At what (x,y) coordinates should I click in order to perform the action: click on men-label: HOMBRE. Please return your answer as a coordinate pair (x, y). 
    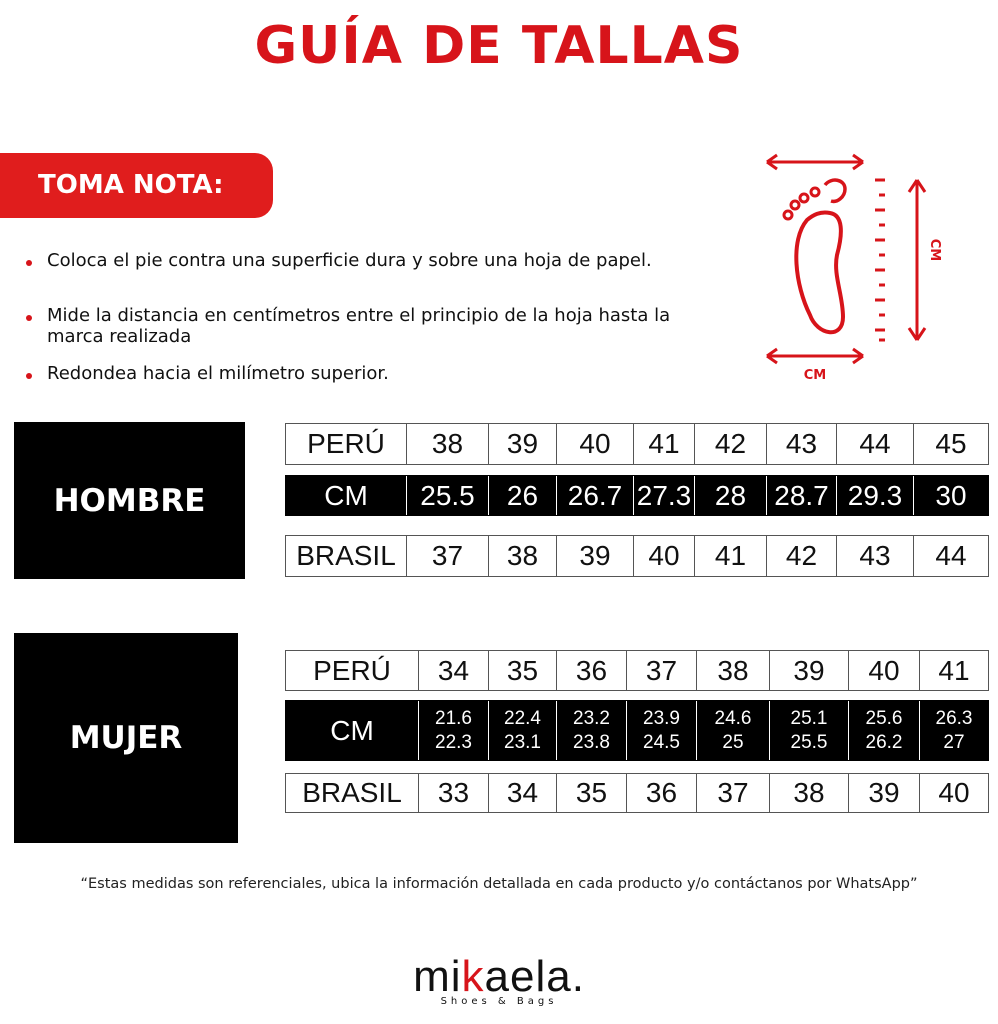
    Looking at the image, I should click on (129, 500).